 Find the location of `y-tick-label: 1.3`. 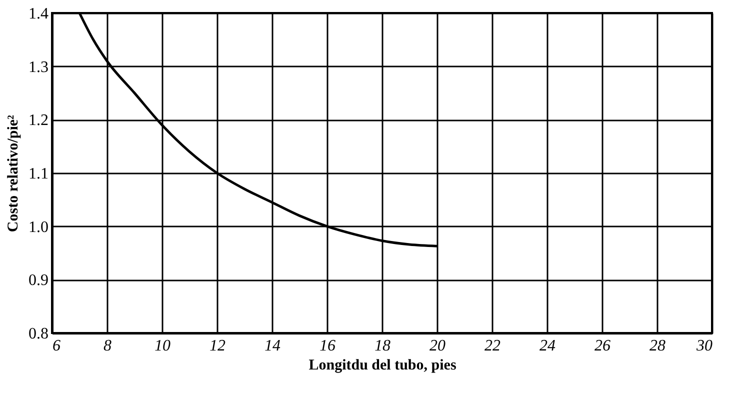

y-tick-label: 1.3 is located at coordinates (38, 67).